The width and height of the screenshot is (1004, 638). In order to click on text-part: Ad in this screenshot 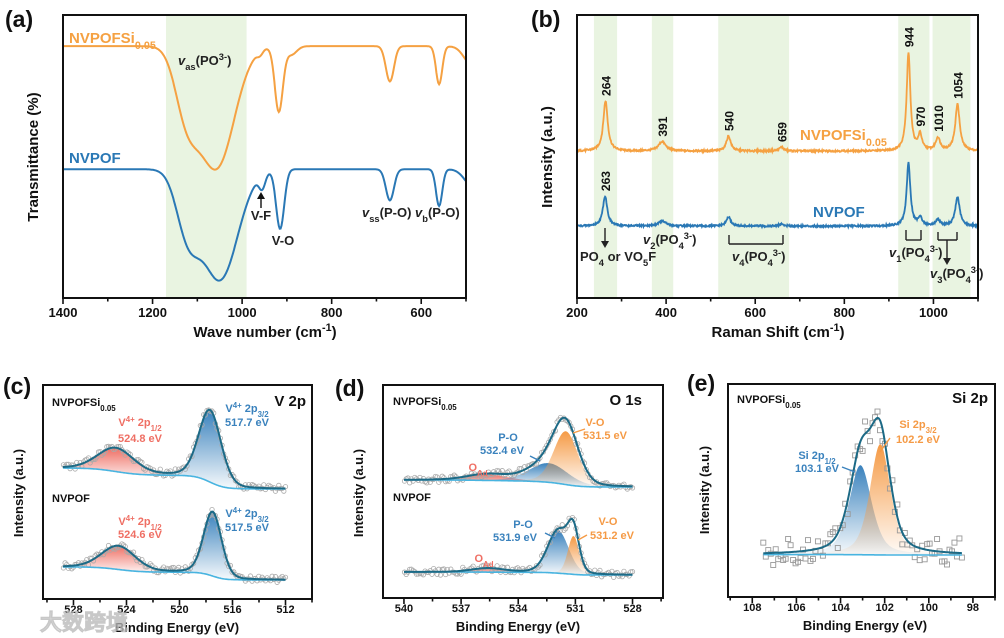, I will do `click(482, 473)`.